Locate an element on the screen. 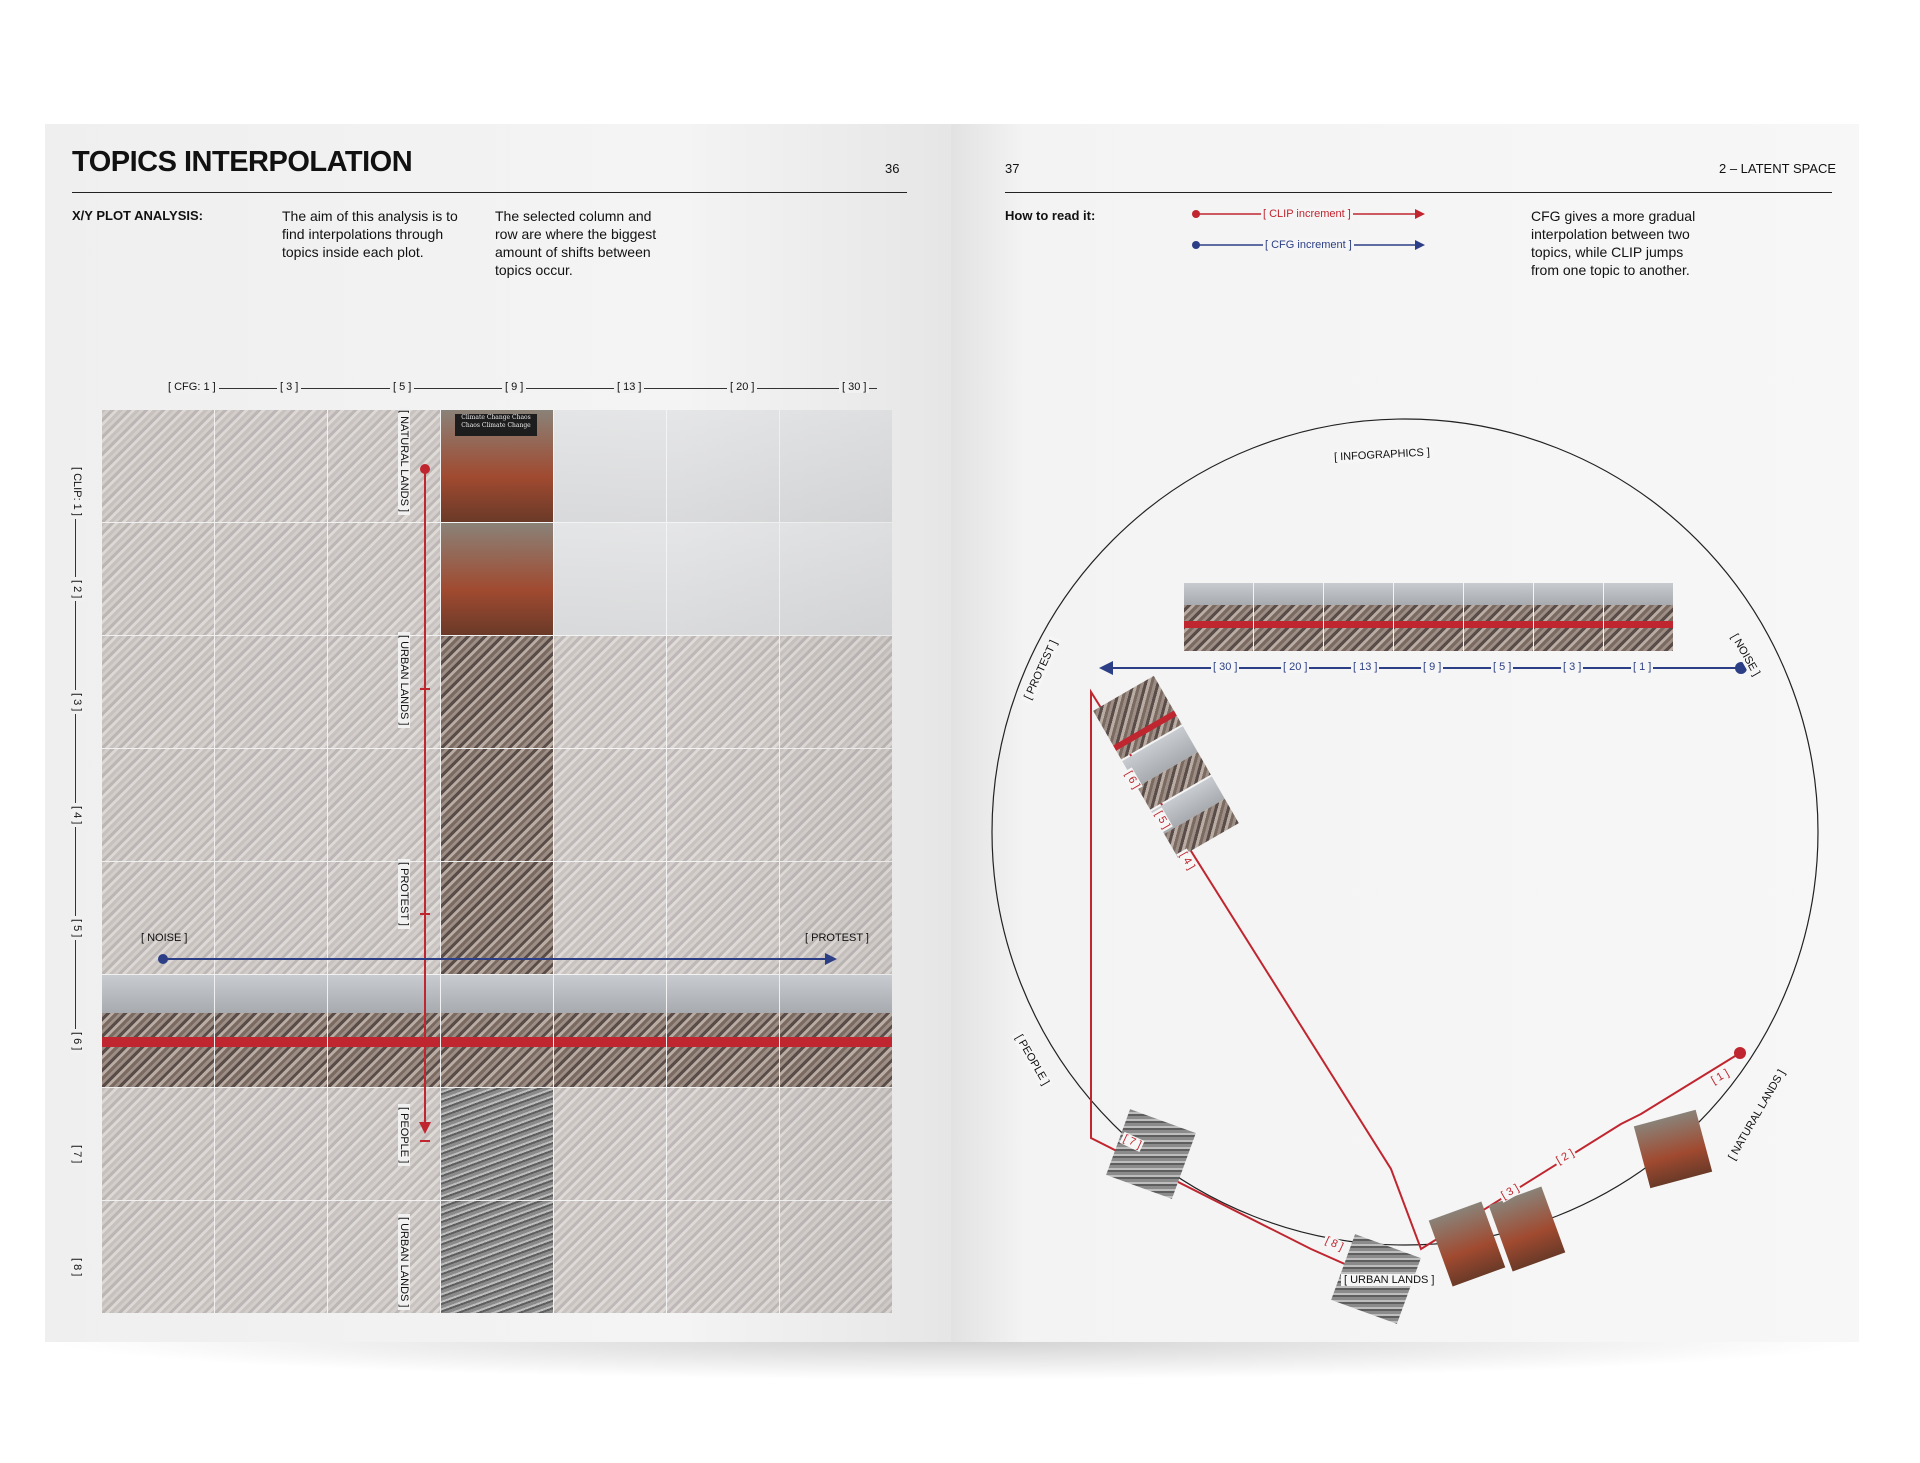 The image size is (1920, 1463). legend-clip-label: [ CLIP increment ] is located at coordinates (1307, 214).